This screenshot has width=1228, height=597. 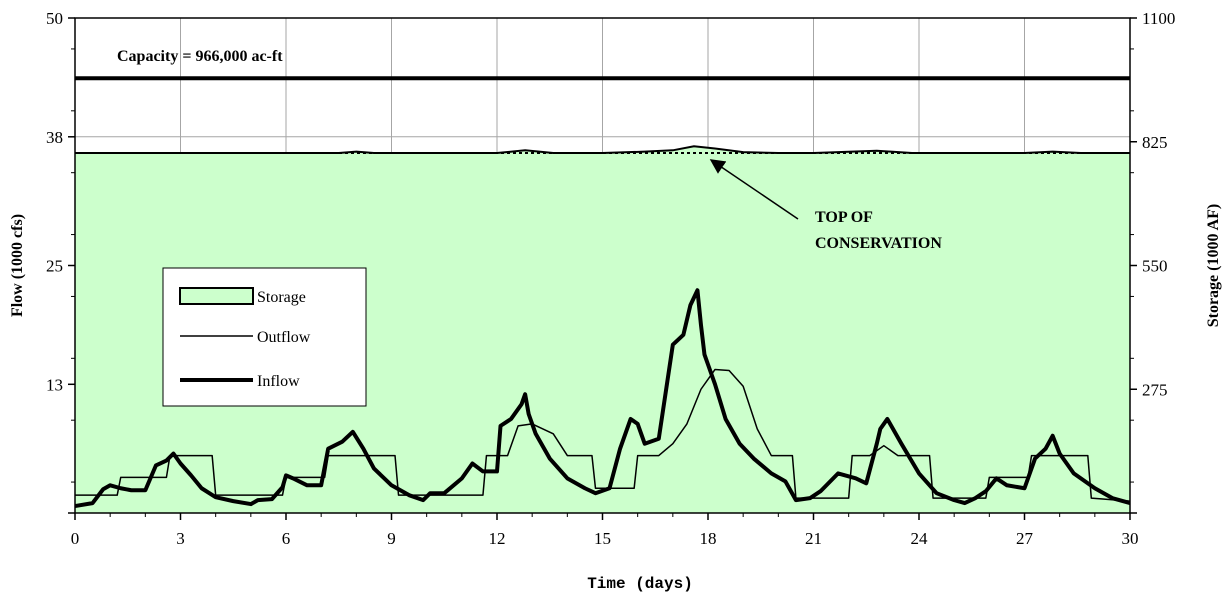 I want to click on x-axis-title: Time (days), so click(x=640, y=584).